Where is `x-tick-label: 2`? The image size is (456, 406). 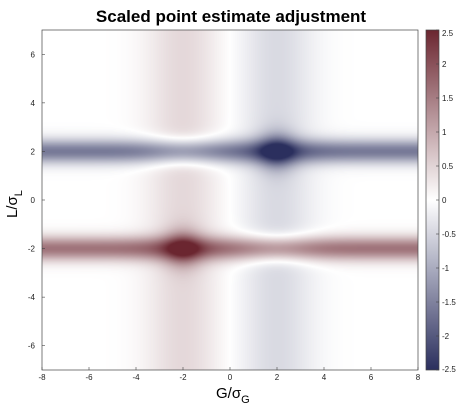
x-tick-label: 2 is located at coordinates (277, 377).